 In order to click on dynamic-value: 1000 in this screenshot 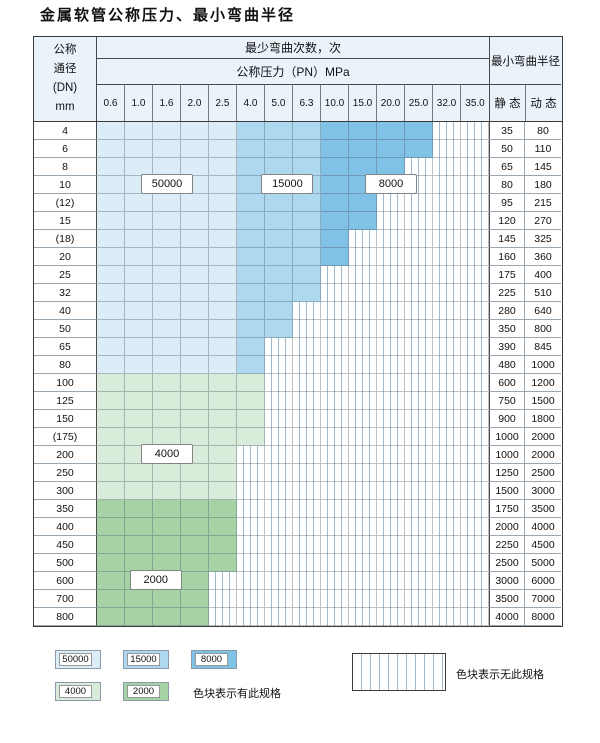, I will do `click(543, 365)`.